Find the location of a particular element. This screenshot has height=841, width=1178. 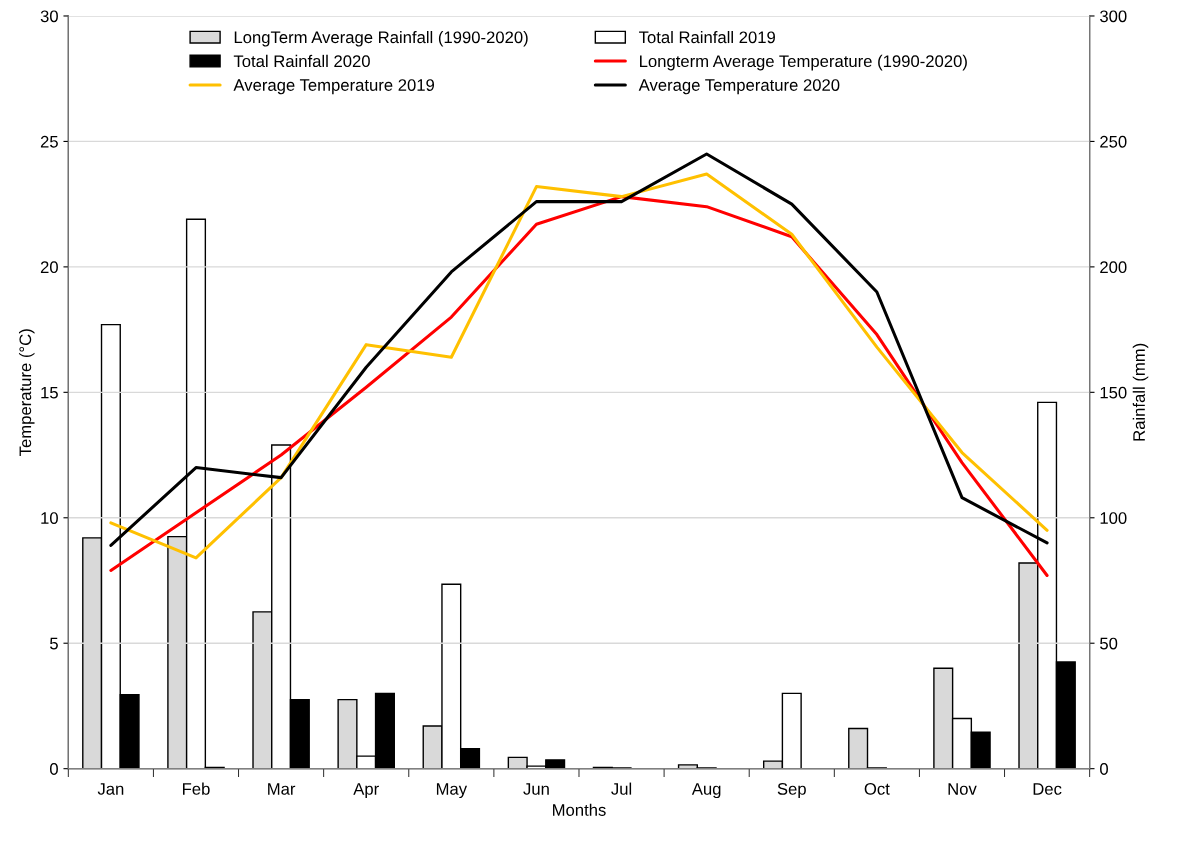

y-tick-label: 15 is located at coordinates (49, 392).